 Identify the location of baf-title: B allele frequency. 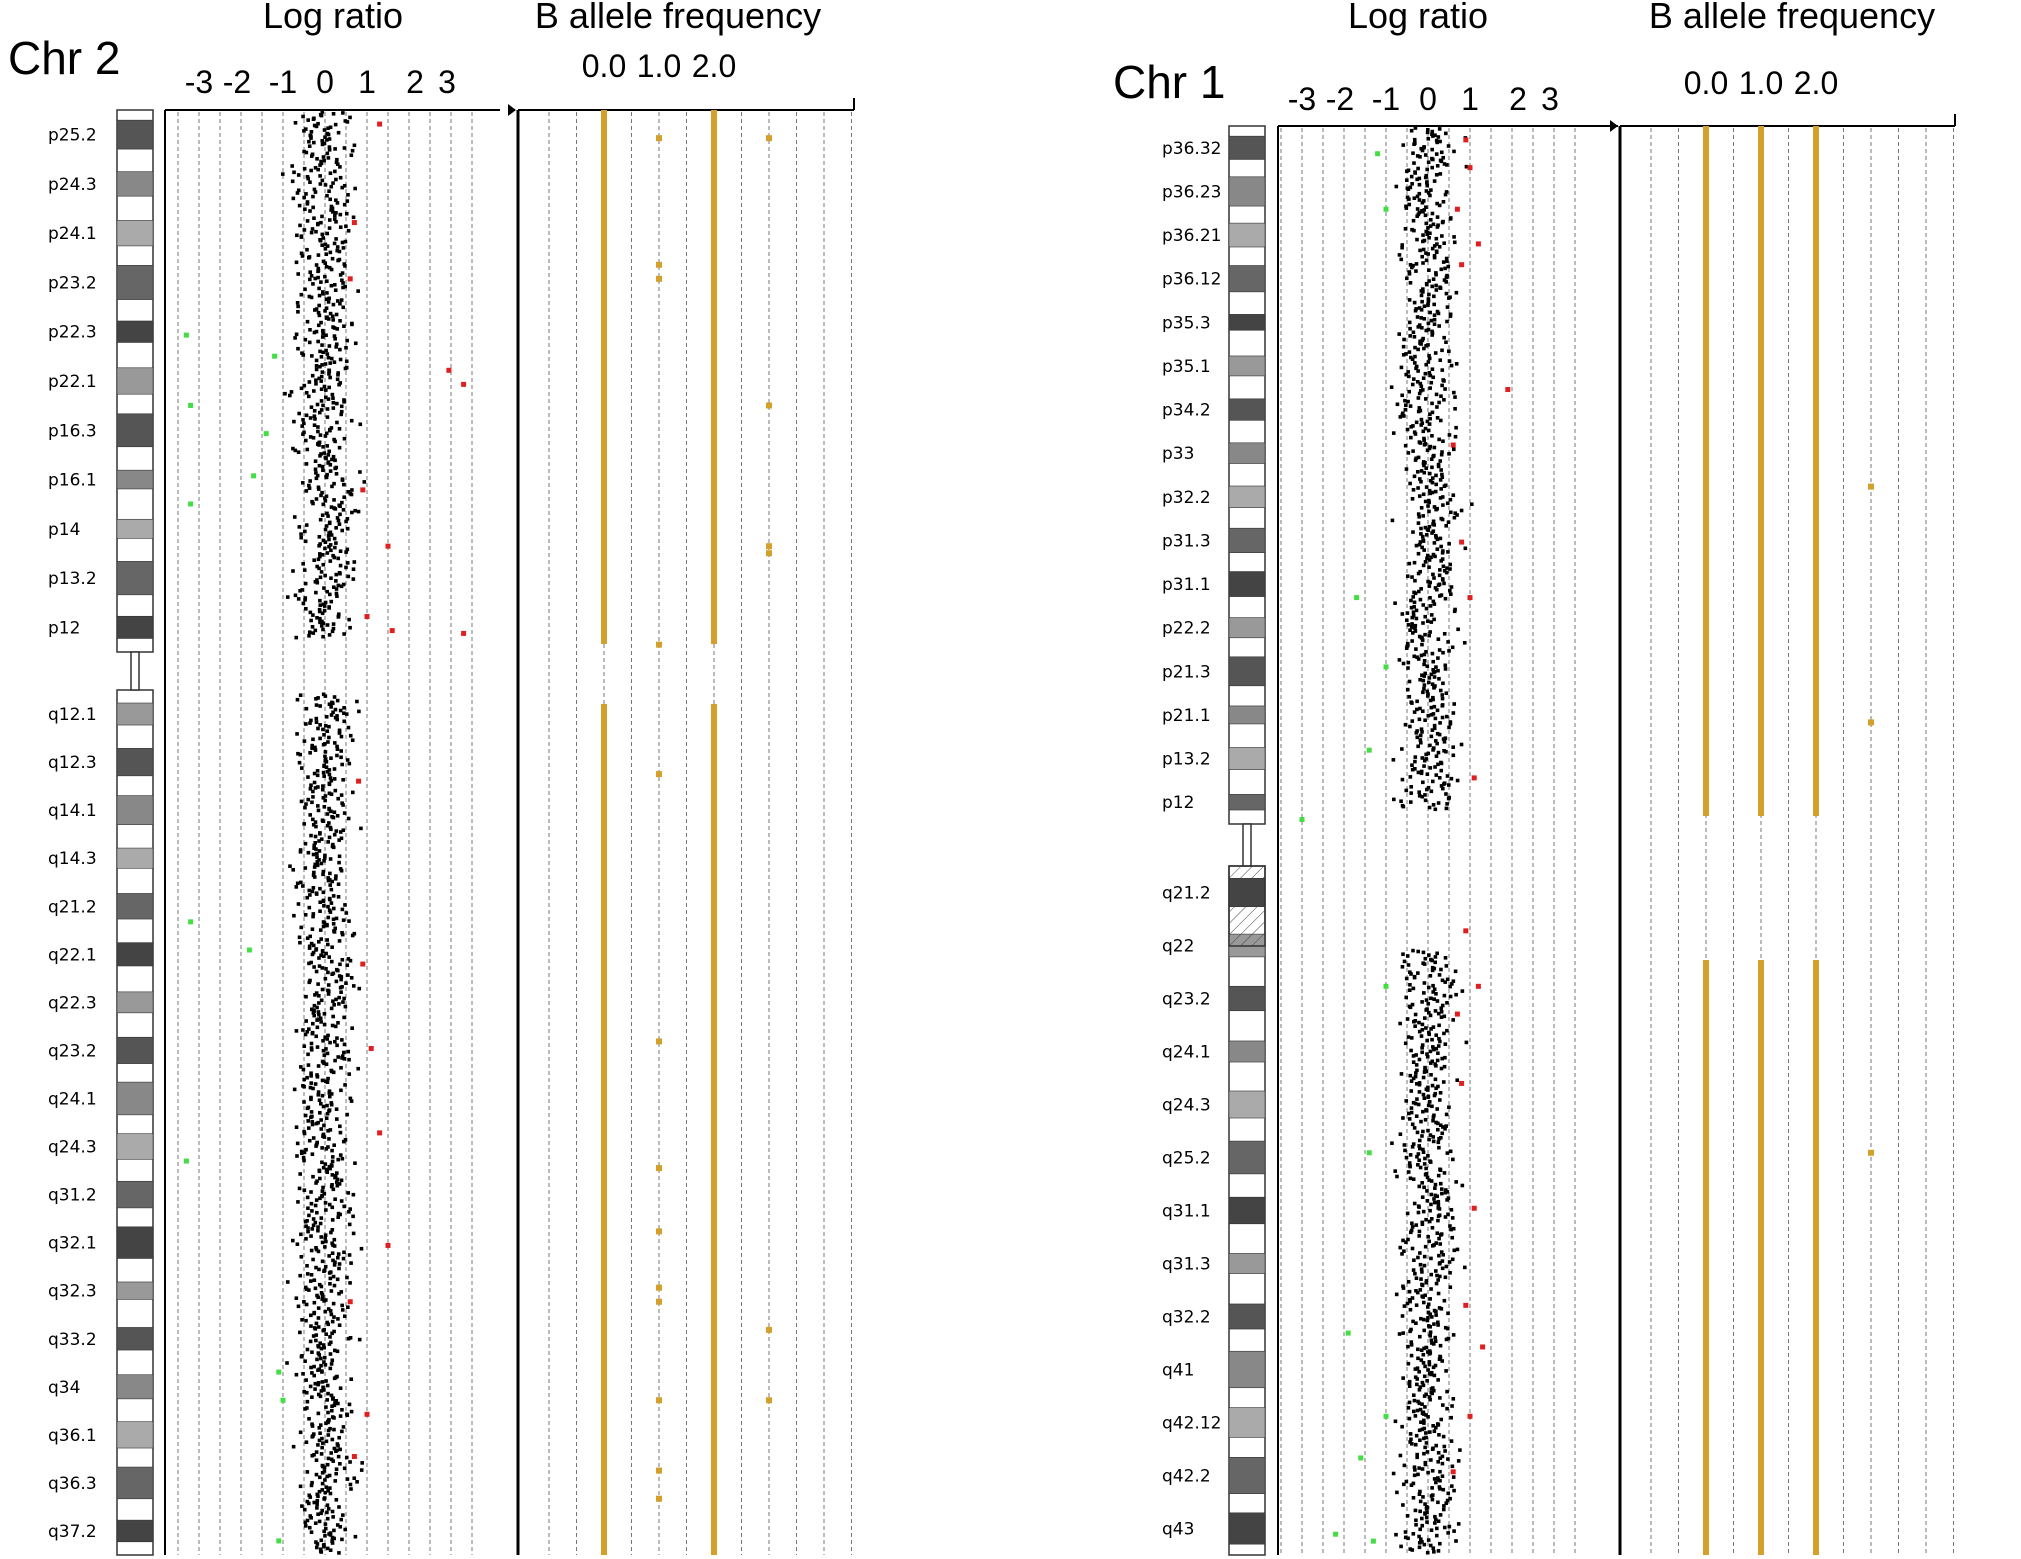
(1792, 18).